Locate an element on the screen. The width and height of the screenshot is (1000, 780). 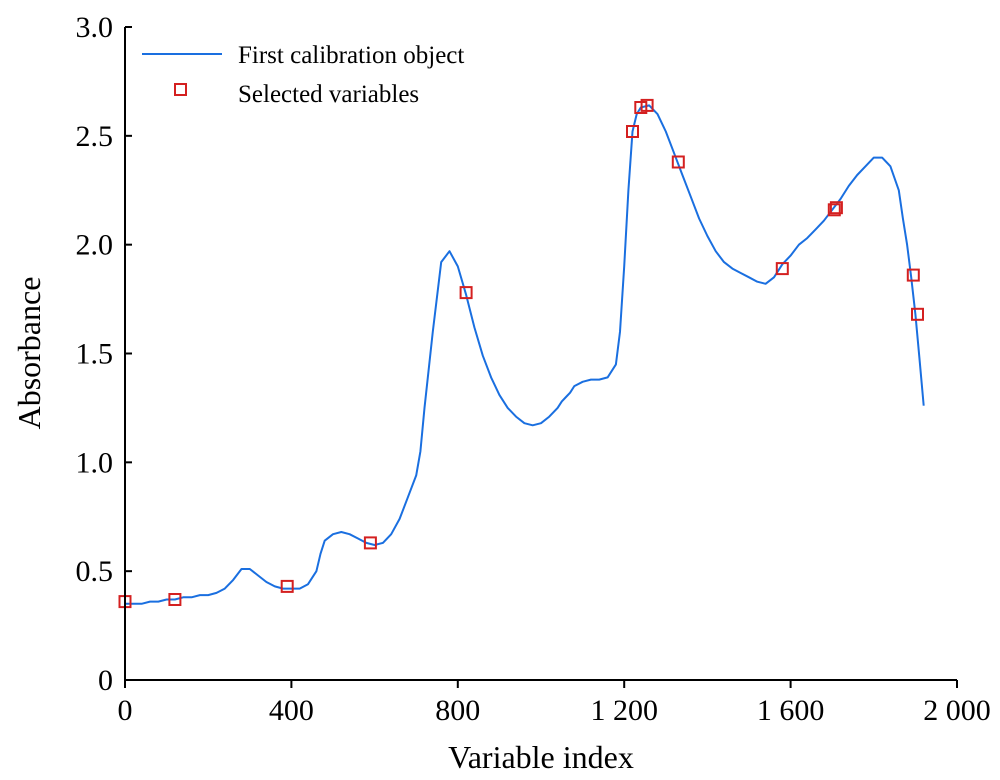
y-tick-label: 0.5 is located at coordinates (95, 571).